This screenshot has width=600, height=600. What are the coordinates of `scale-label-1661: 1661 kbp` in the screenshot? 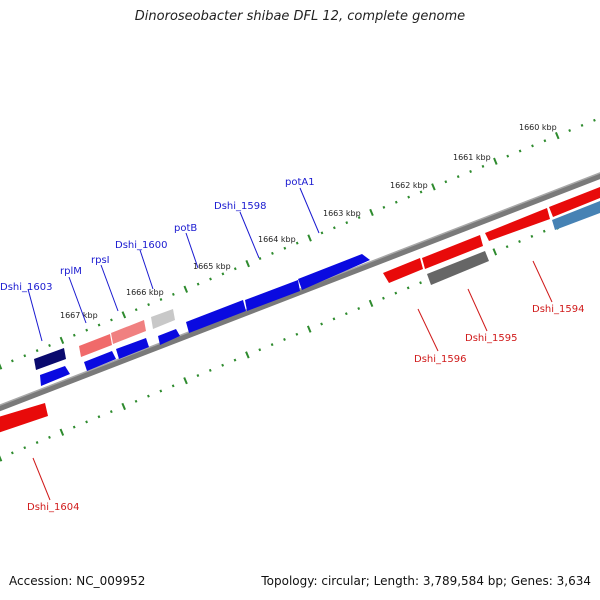 It's located at (472, 157).